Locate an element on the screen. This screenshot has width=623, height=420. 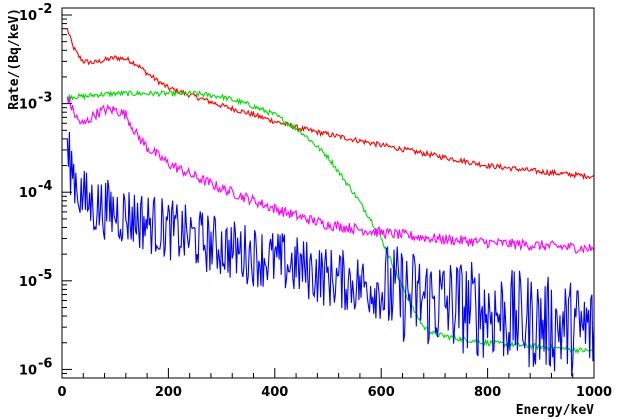
y-tick-exponent: -5 is located at coordinates (45, 275).